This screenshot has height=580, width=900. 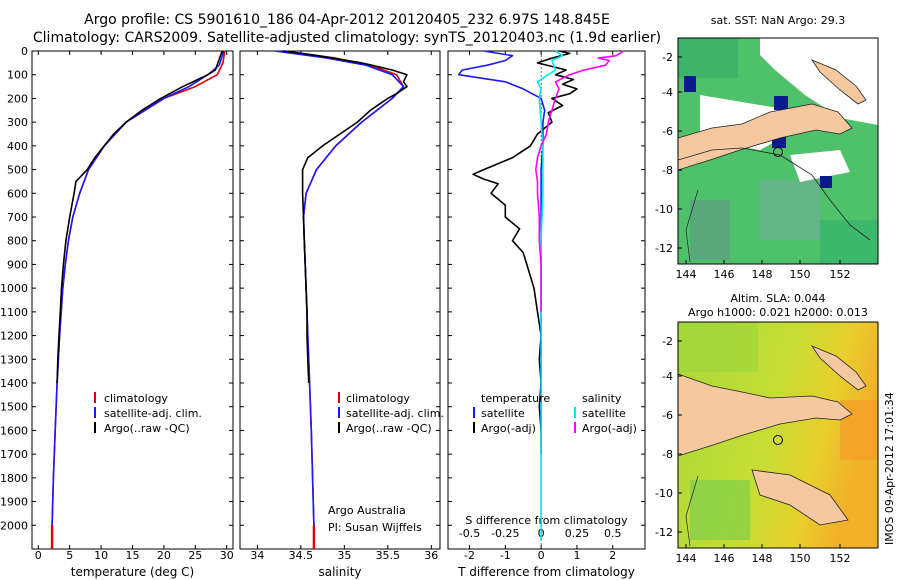 I want to click on sst-cloud-mask, so click(x=819, y=81).